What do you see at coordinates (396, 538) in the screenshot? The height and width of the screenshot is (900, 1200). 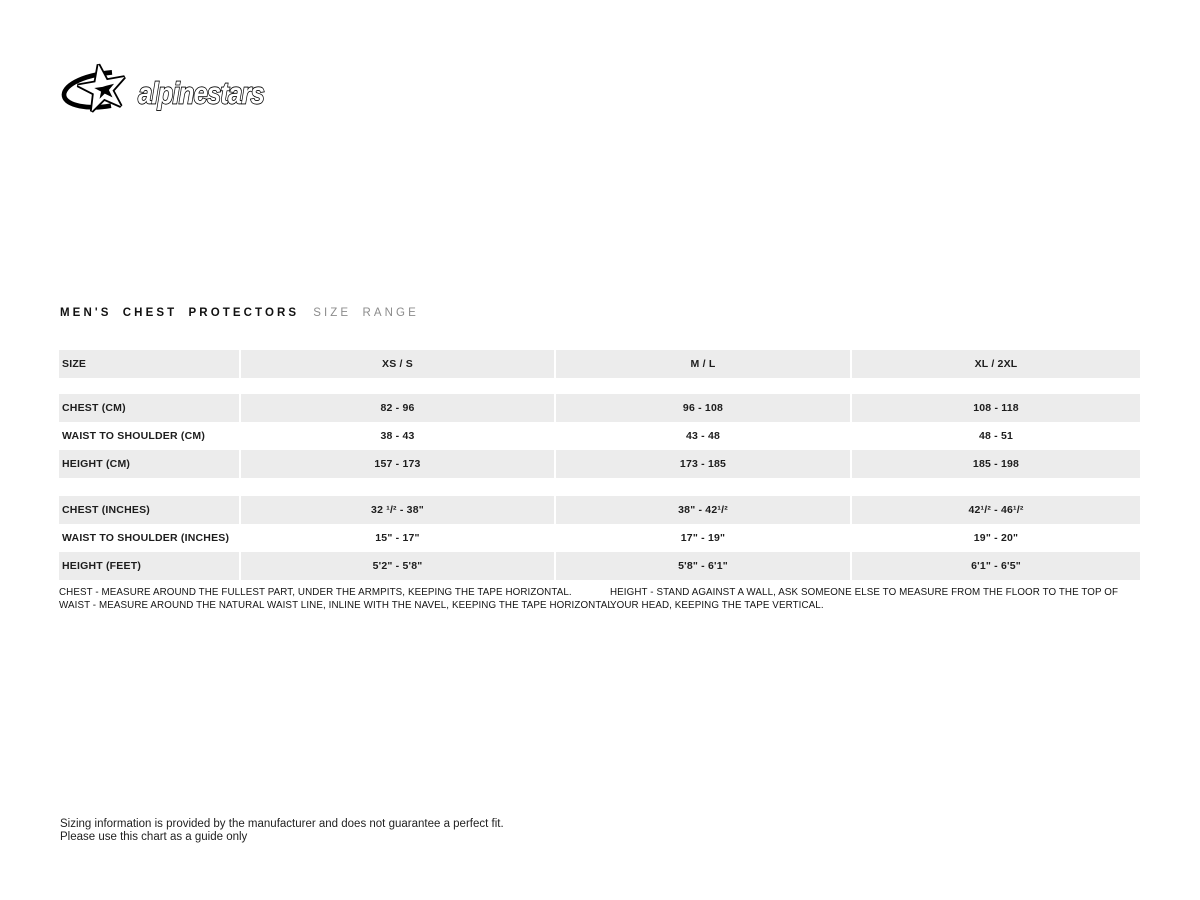 I see `cell-value: 15" - 17"` at bounding box center [396, 538].